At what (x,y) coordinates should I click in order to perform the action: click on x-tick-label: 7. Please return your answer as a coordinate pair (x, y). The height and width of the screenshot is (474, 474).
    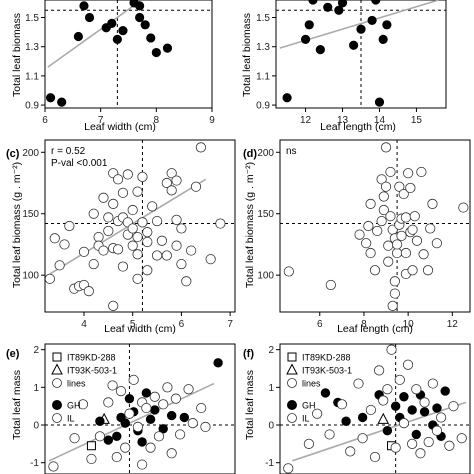
    Looking at the image, I should click on (230, 324).